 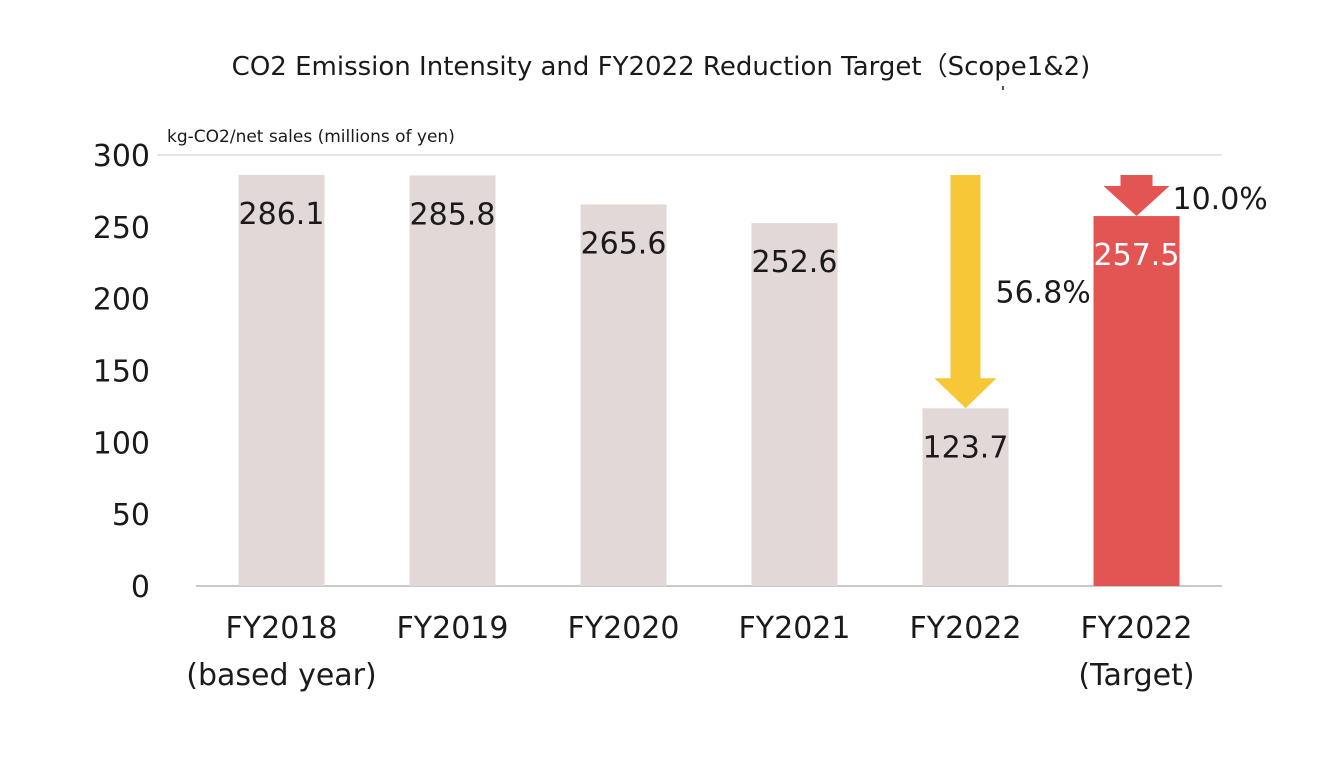 What do you see at coordinates (453, 214) in the screenshot?
I see `bar-value-label: 285.8` at bounding box center [453, 214].